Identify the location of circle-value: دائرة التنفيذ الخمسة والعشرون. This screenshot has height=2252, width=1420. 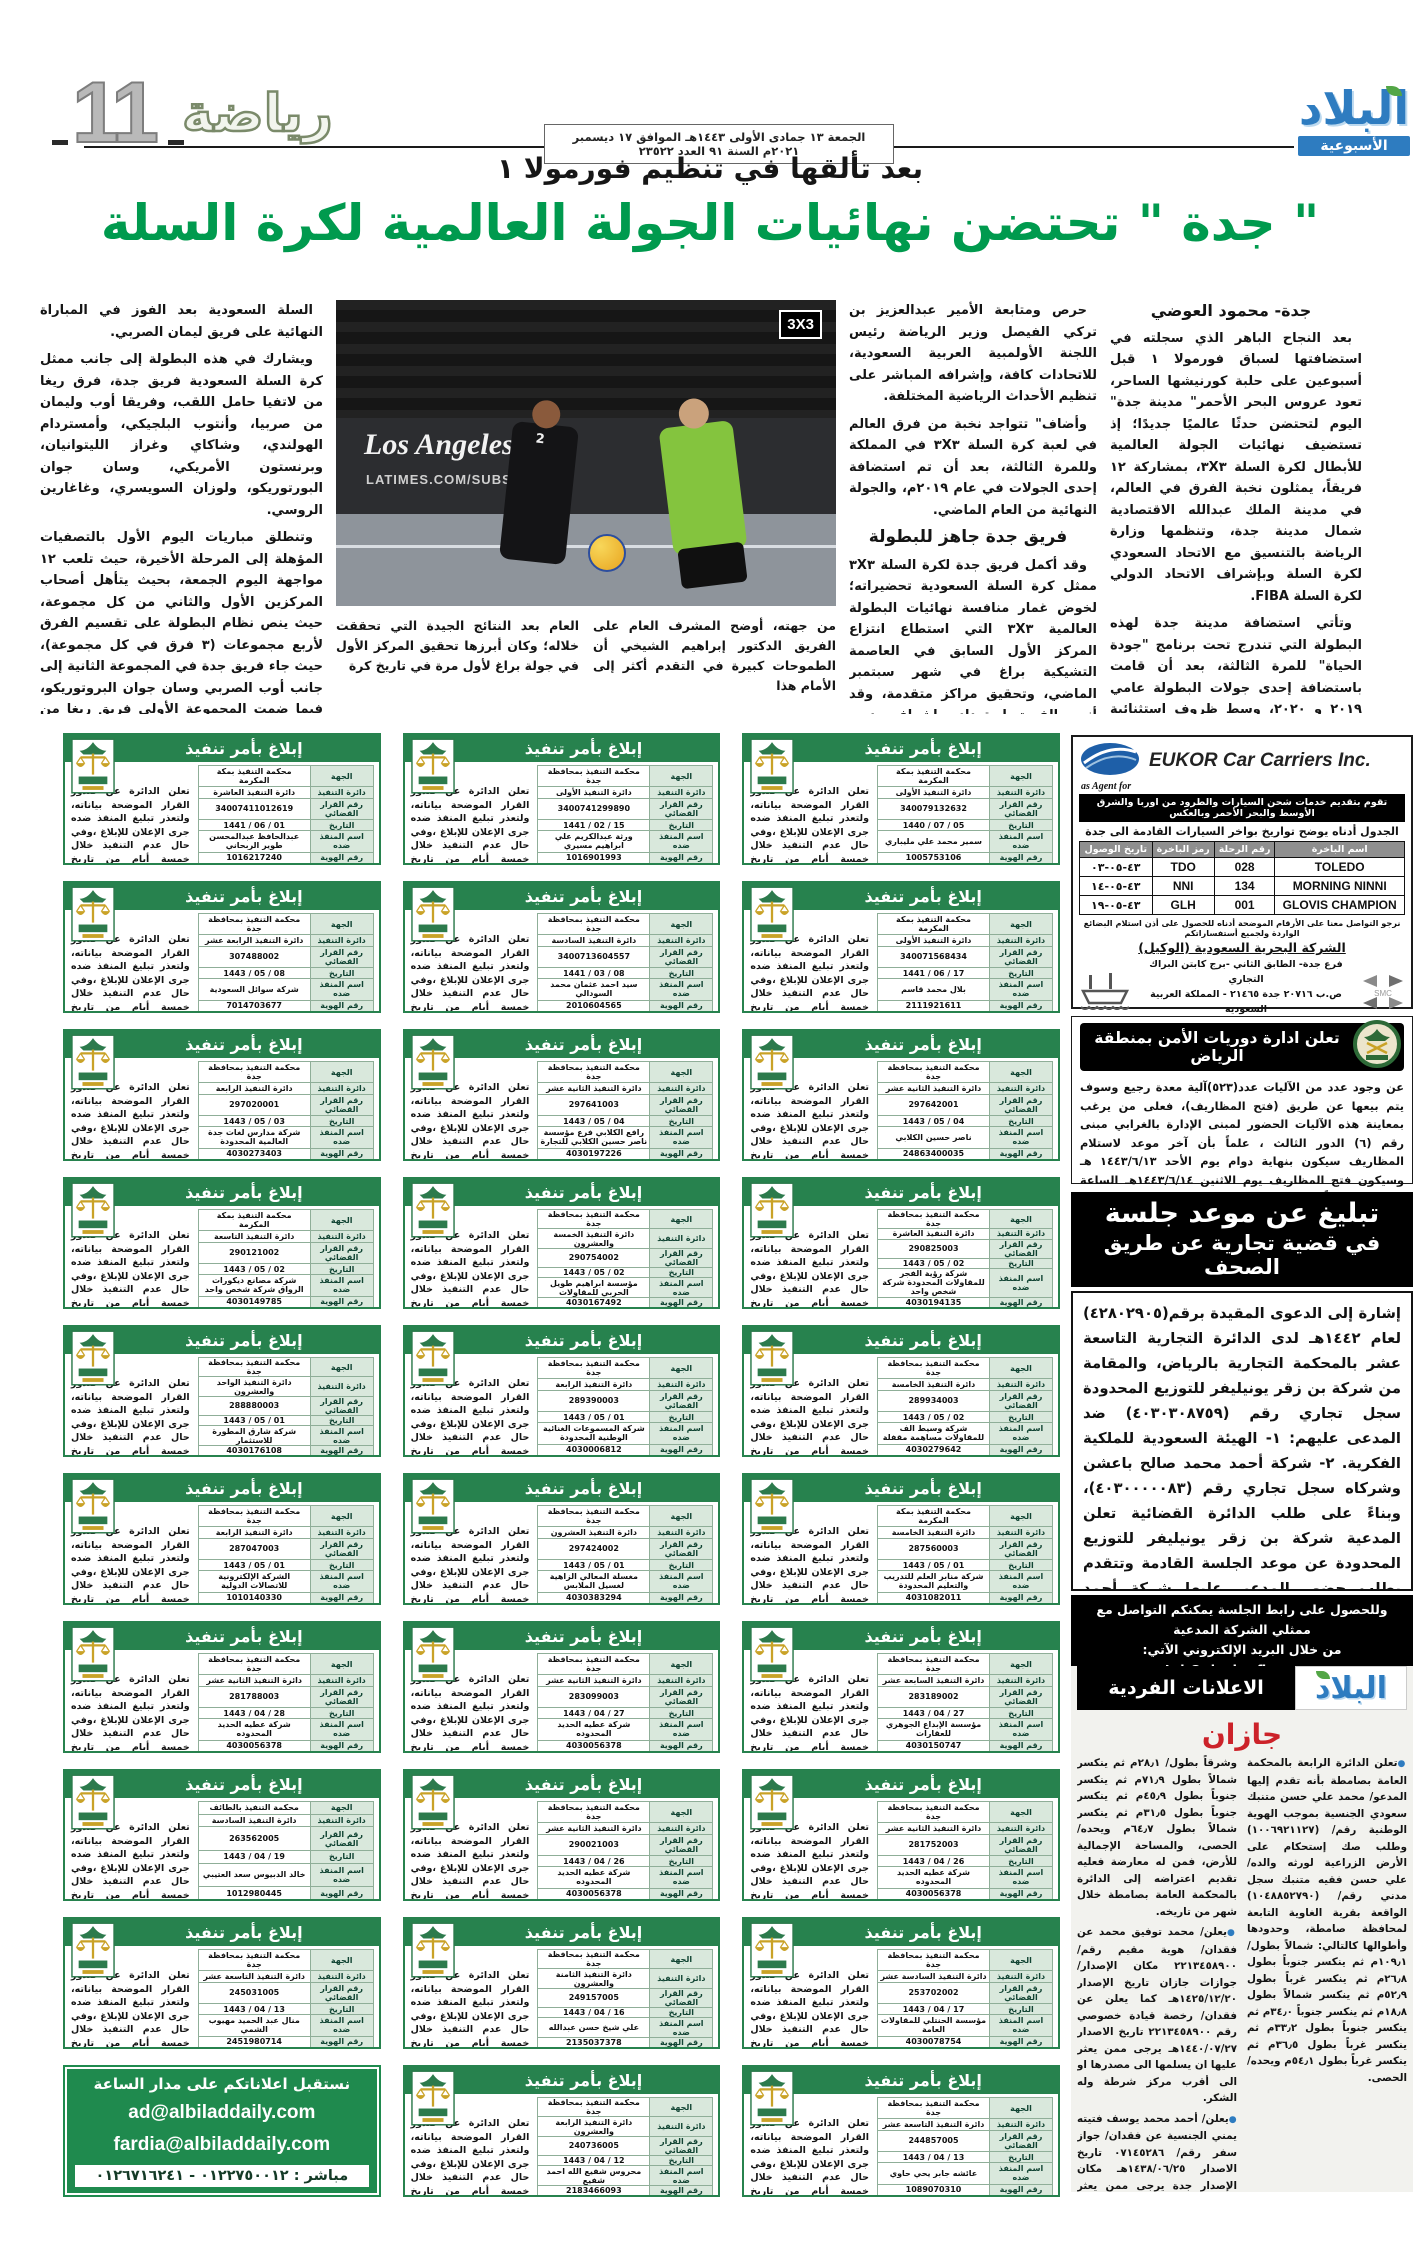
(594, 1238).